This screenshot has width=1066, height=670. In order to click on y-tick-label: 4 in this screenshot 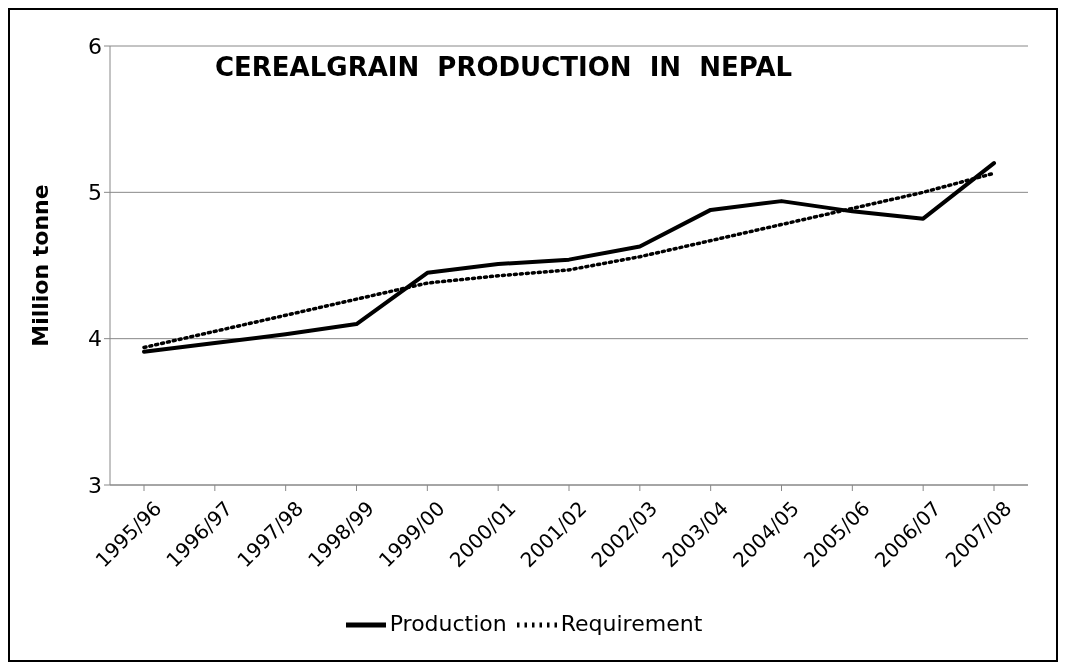, I will do `click(95, 339)`.